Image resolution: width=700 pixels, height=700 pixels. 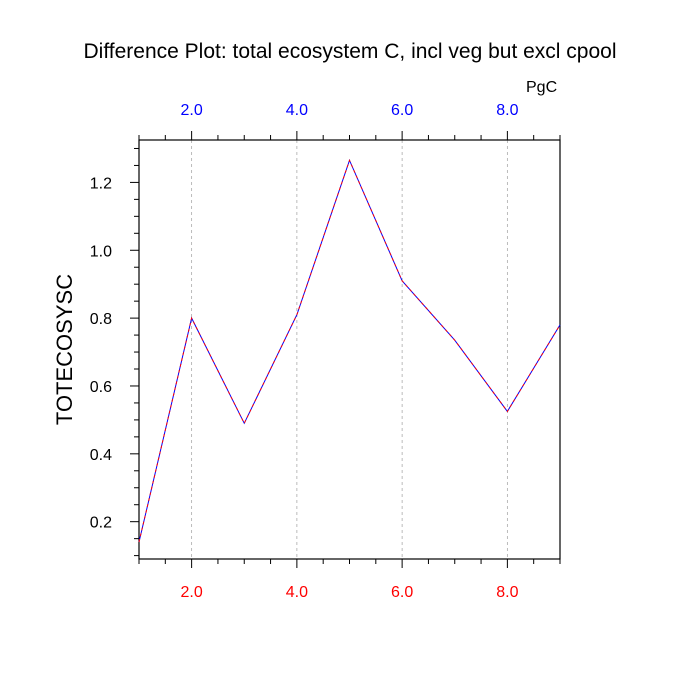 I want to click on y-tick-label: 0.2, so click(x=101, y=523).